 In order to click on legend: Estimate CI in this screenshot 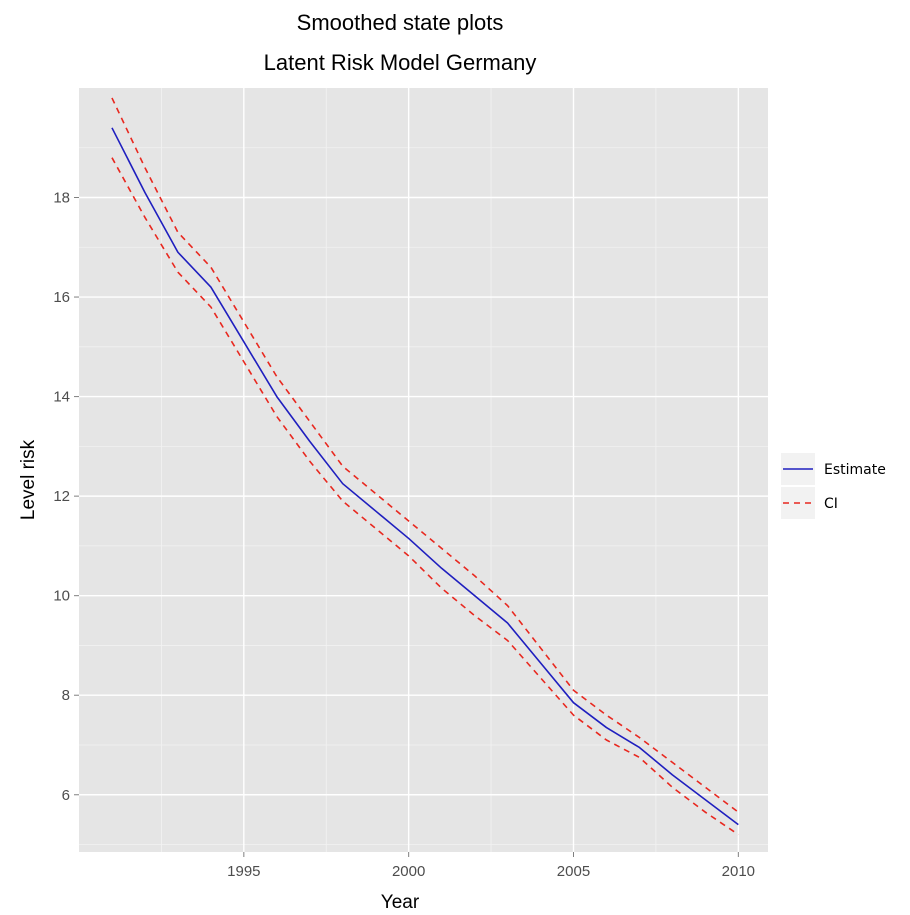, I will do `click(833, 486)`.